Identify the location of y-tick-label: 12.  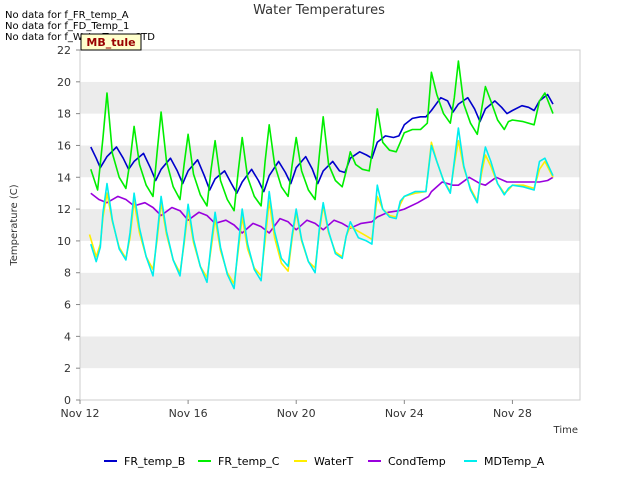
(64, 209).